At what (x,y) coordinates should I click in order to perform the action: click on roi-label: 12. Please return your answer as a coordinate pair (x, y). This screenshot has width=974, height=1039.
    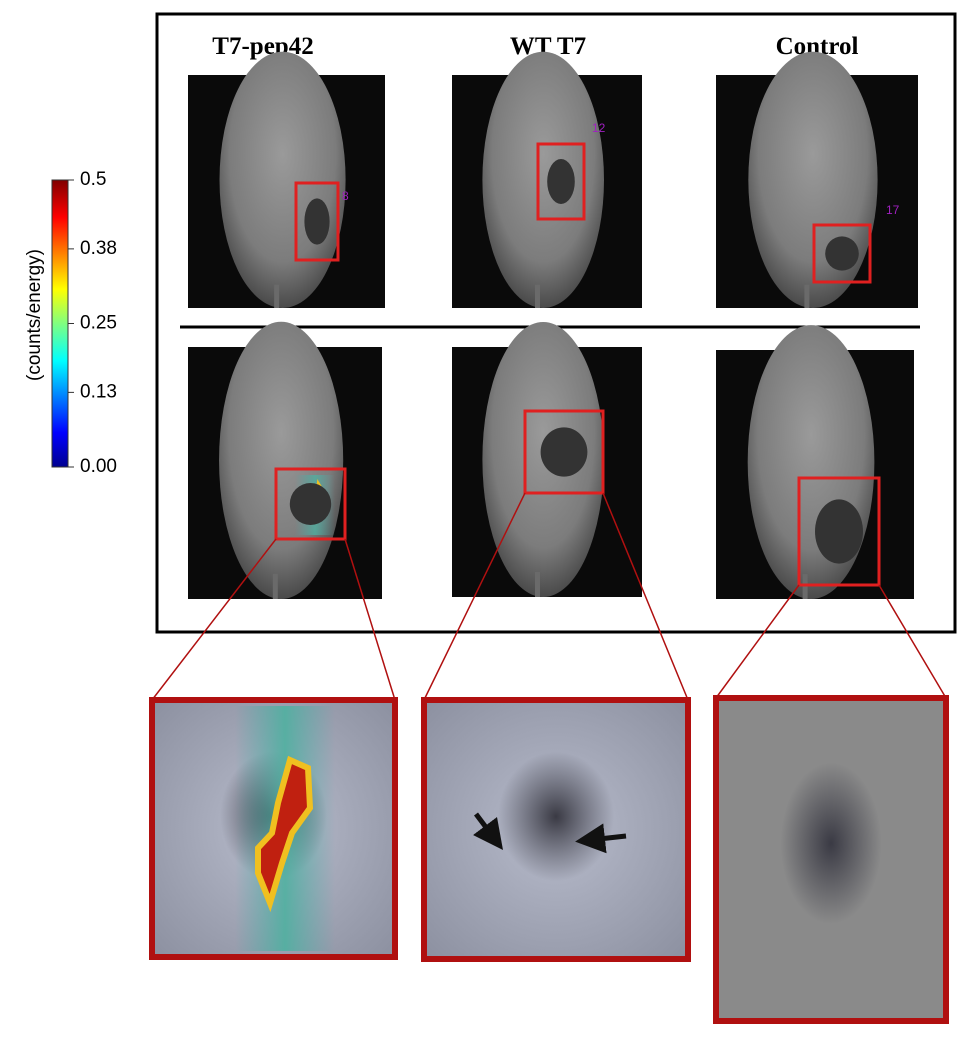
    Looking at the image, I should click on (599, 128).